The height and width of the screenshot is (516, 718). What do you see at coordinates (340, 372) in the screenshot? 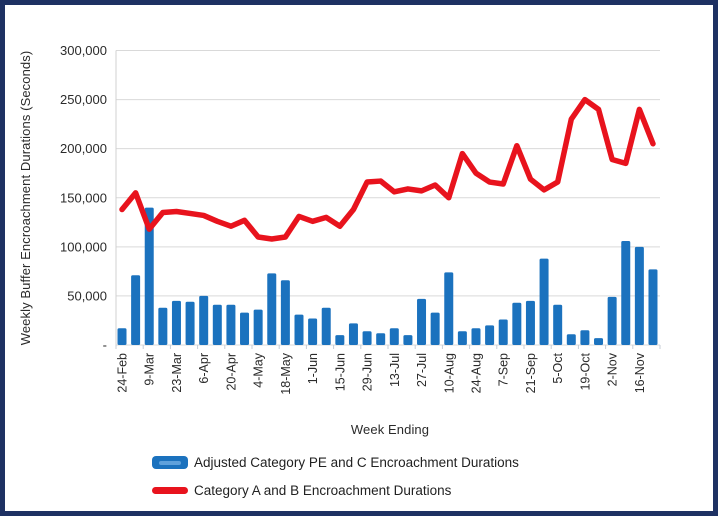
I see `x-tick-label: 15-Jun` at bounding box center [340, 372].